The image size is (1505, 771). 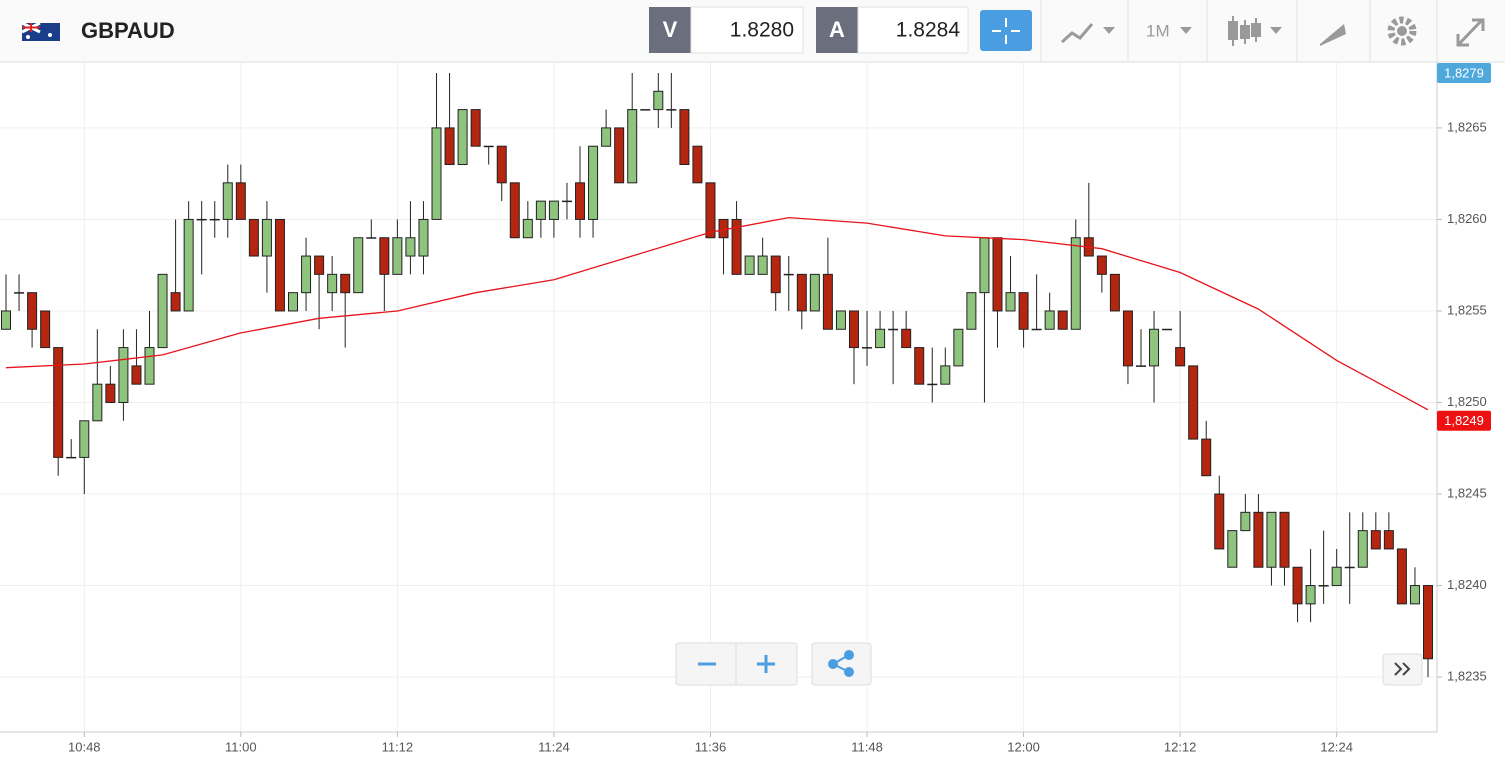 I want to click on x-tick-label: 11:36, so click(x=711, y=746).